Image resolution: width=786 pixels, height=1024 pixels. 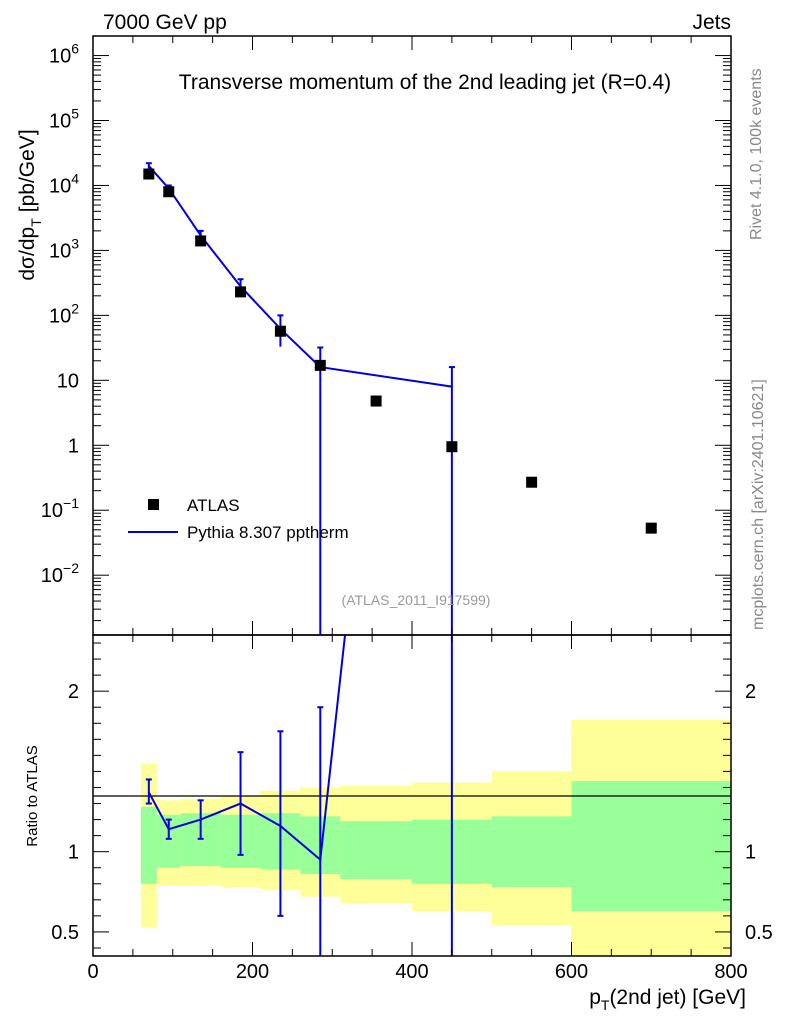 What do you see at coordinates (153, 504) in the screenshot?
I see `legend-marker-atlas` at bounding box center [153, 504].